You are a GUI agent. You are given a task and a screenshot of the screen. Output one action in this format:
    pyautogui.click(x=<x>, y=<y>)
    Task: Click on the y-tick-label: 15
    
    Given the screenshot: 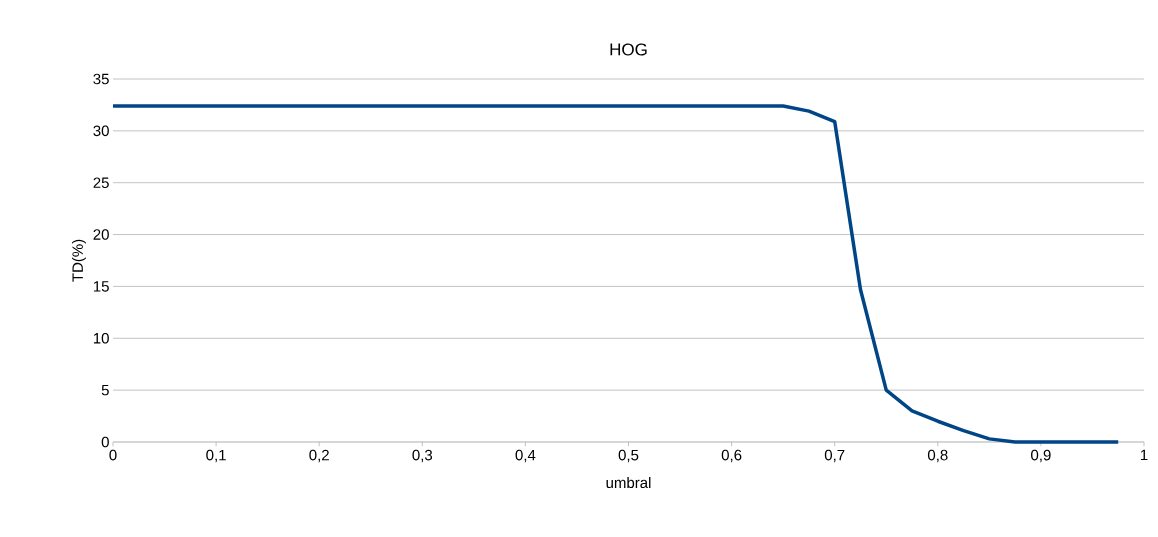 What is the action you would take?
    pyautogui.click(x=101, y=286)
    